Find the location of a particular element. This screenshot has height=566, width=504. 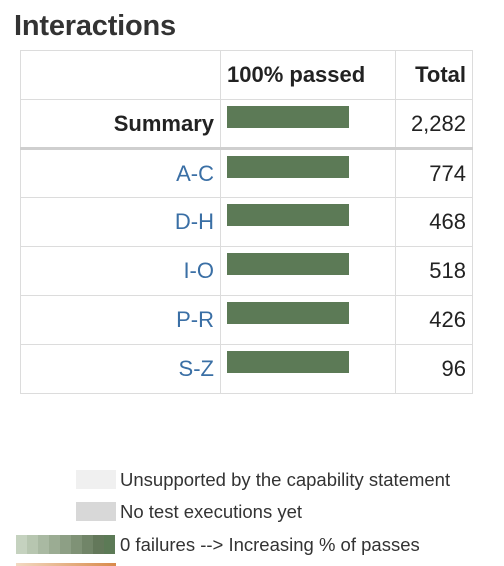

row-total-cell: 774 is located at coordinates (434, 173).